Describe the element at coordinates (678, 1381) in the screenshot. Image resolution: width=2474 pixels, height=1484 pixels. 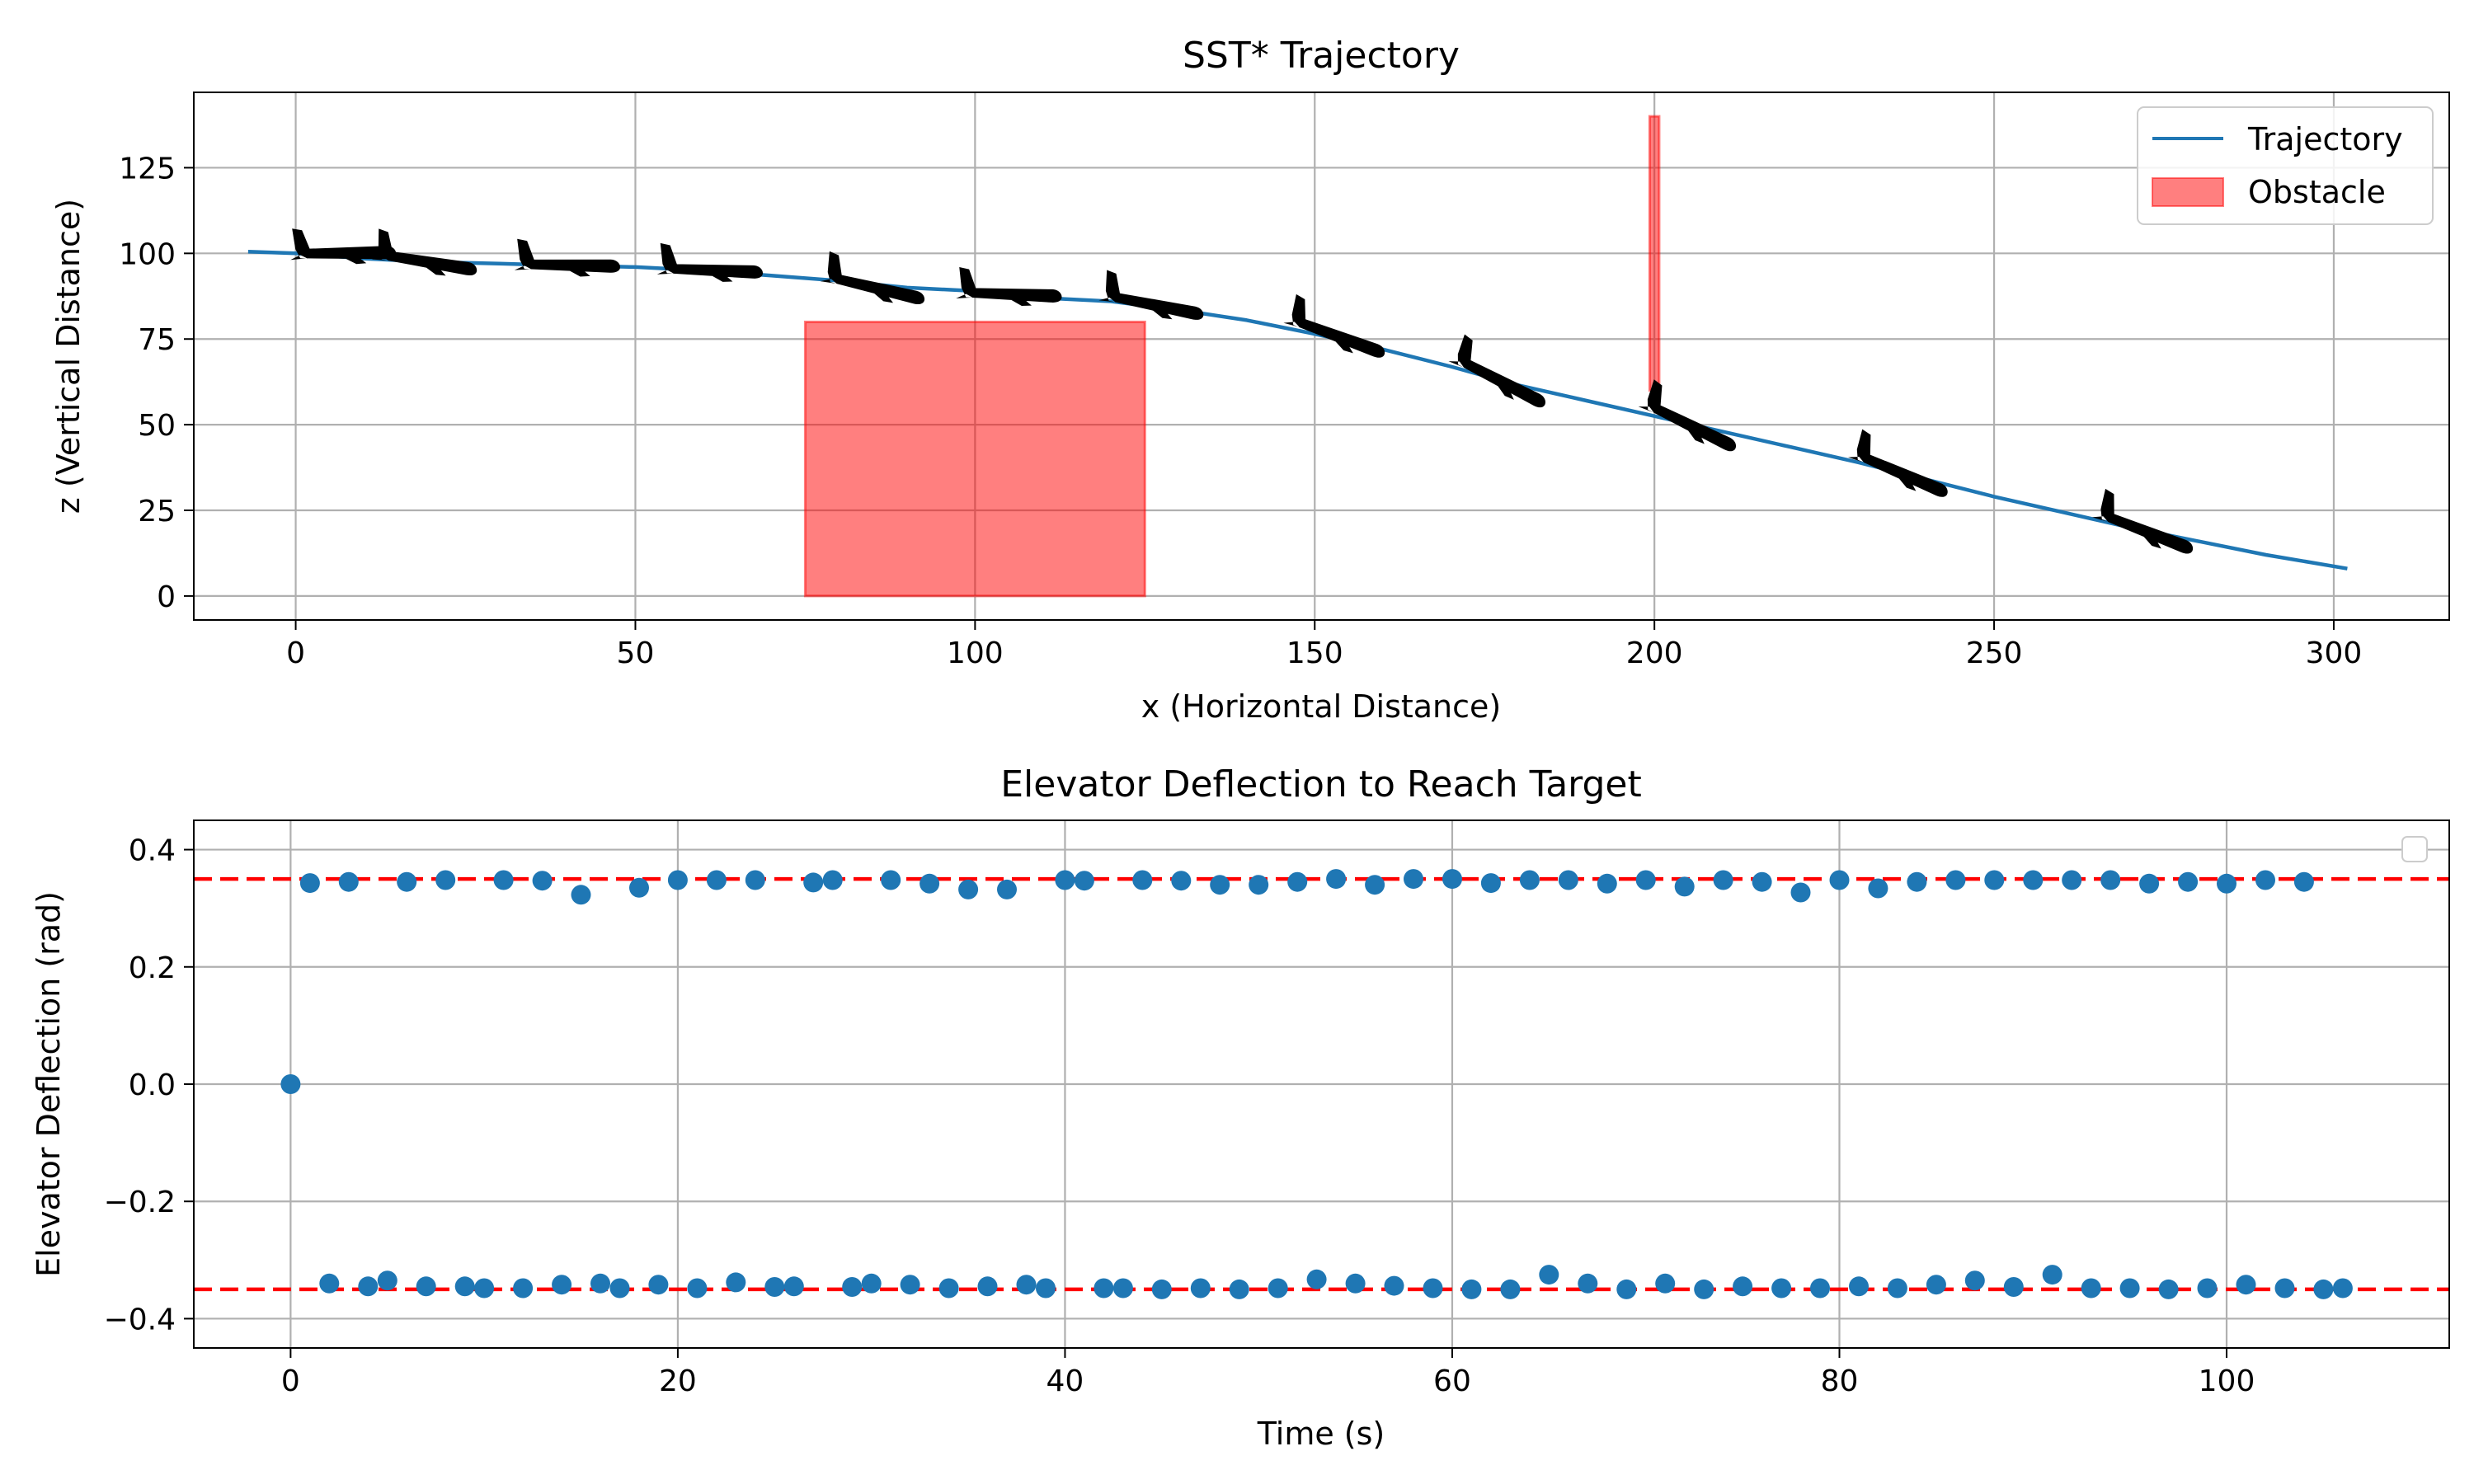
I see `deflection-x-tick-label: 20` at that location.